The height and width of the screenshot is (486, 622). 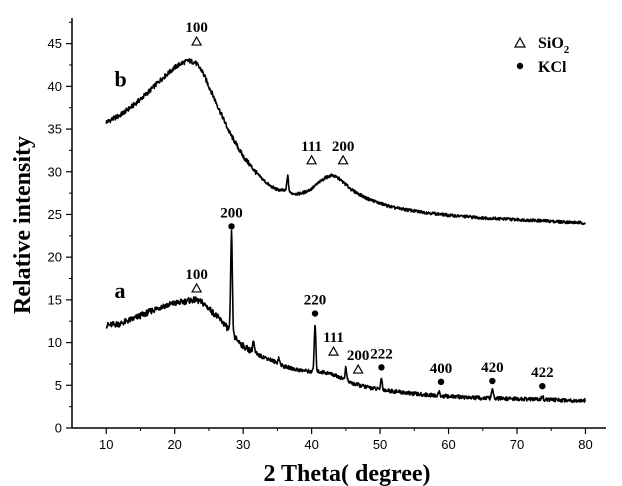 What do you see at coordinates (174, 444) in the screenshot?
I see `x-tick-label: 20` at bounding box center [174, 444].